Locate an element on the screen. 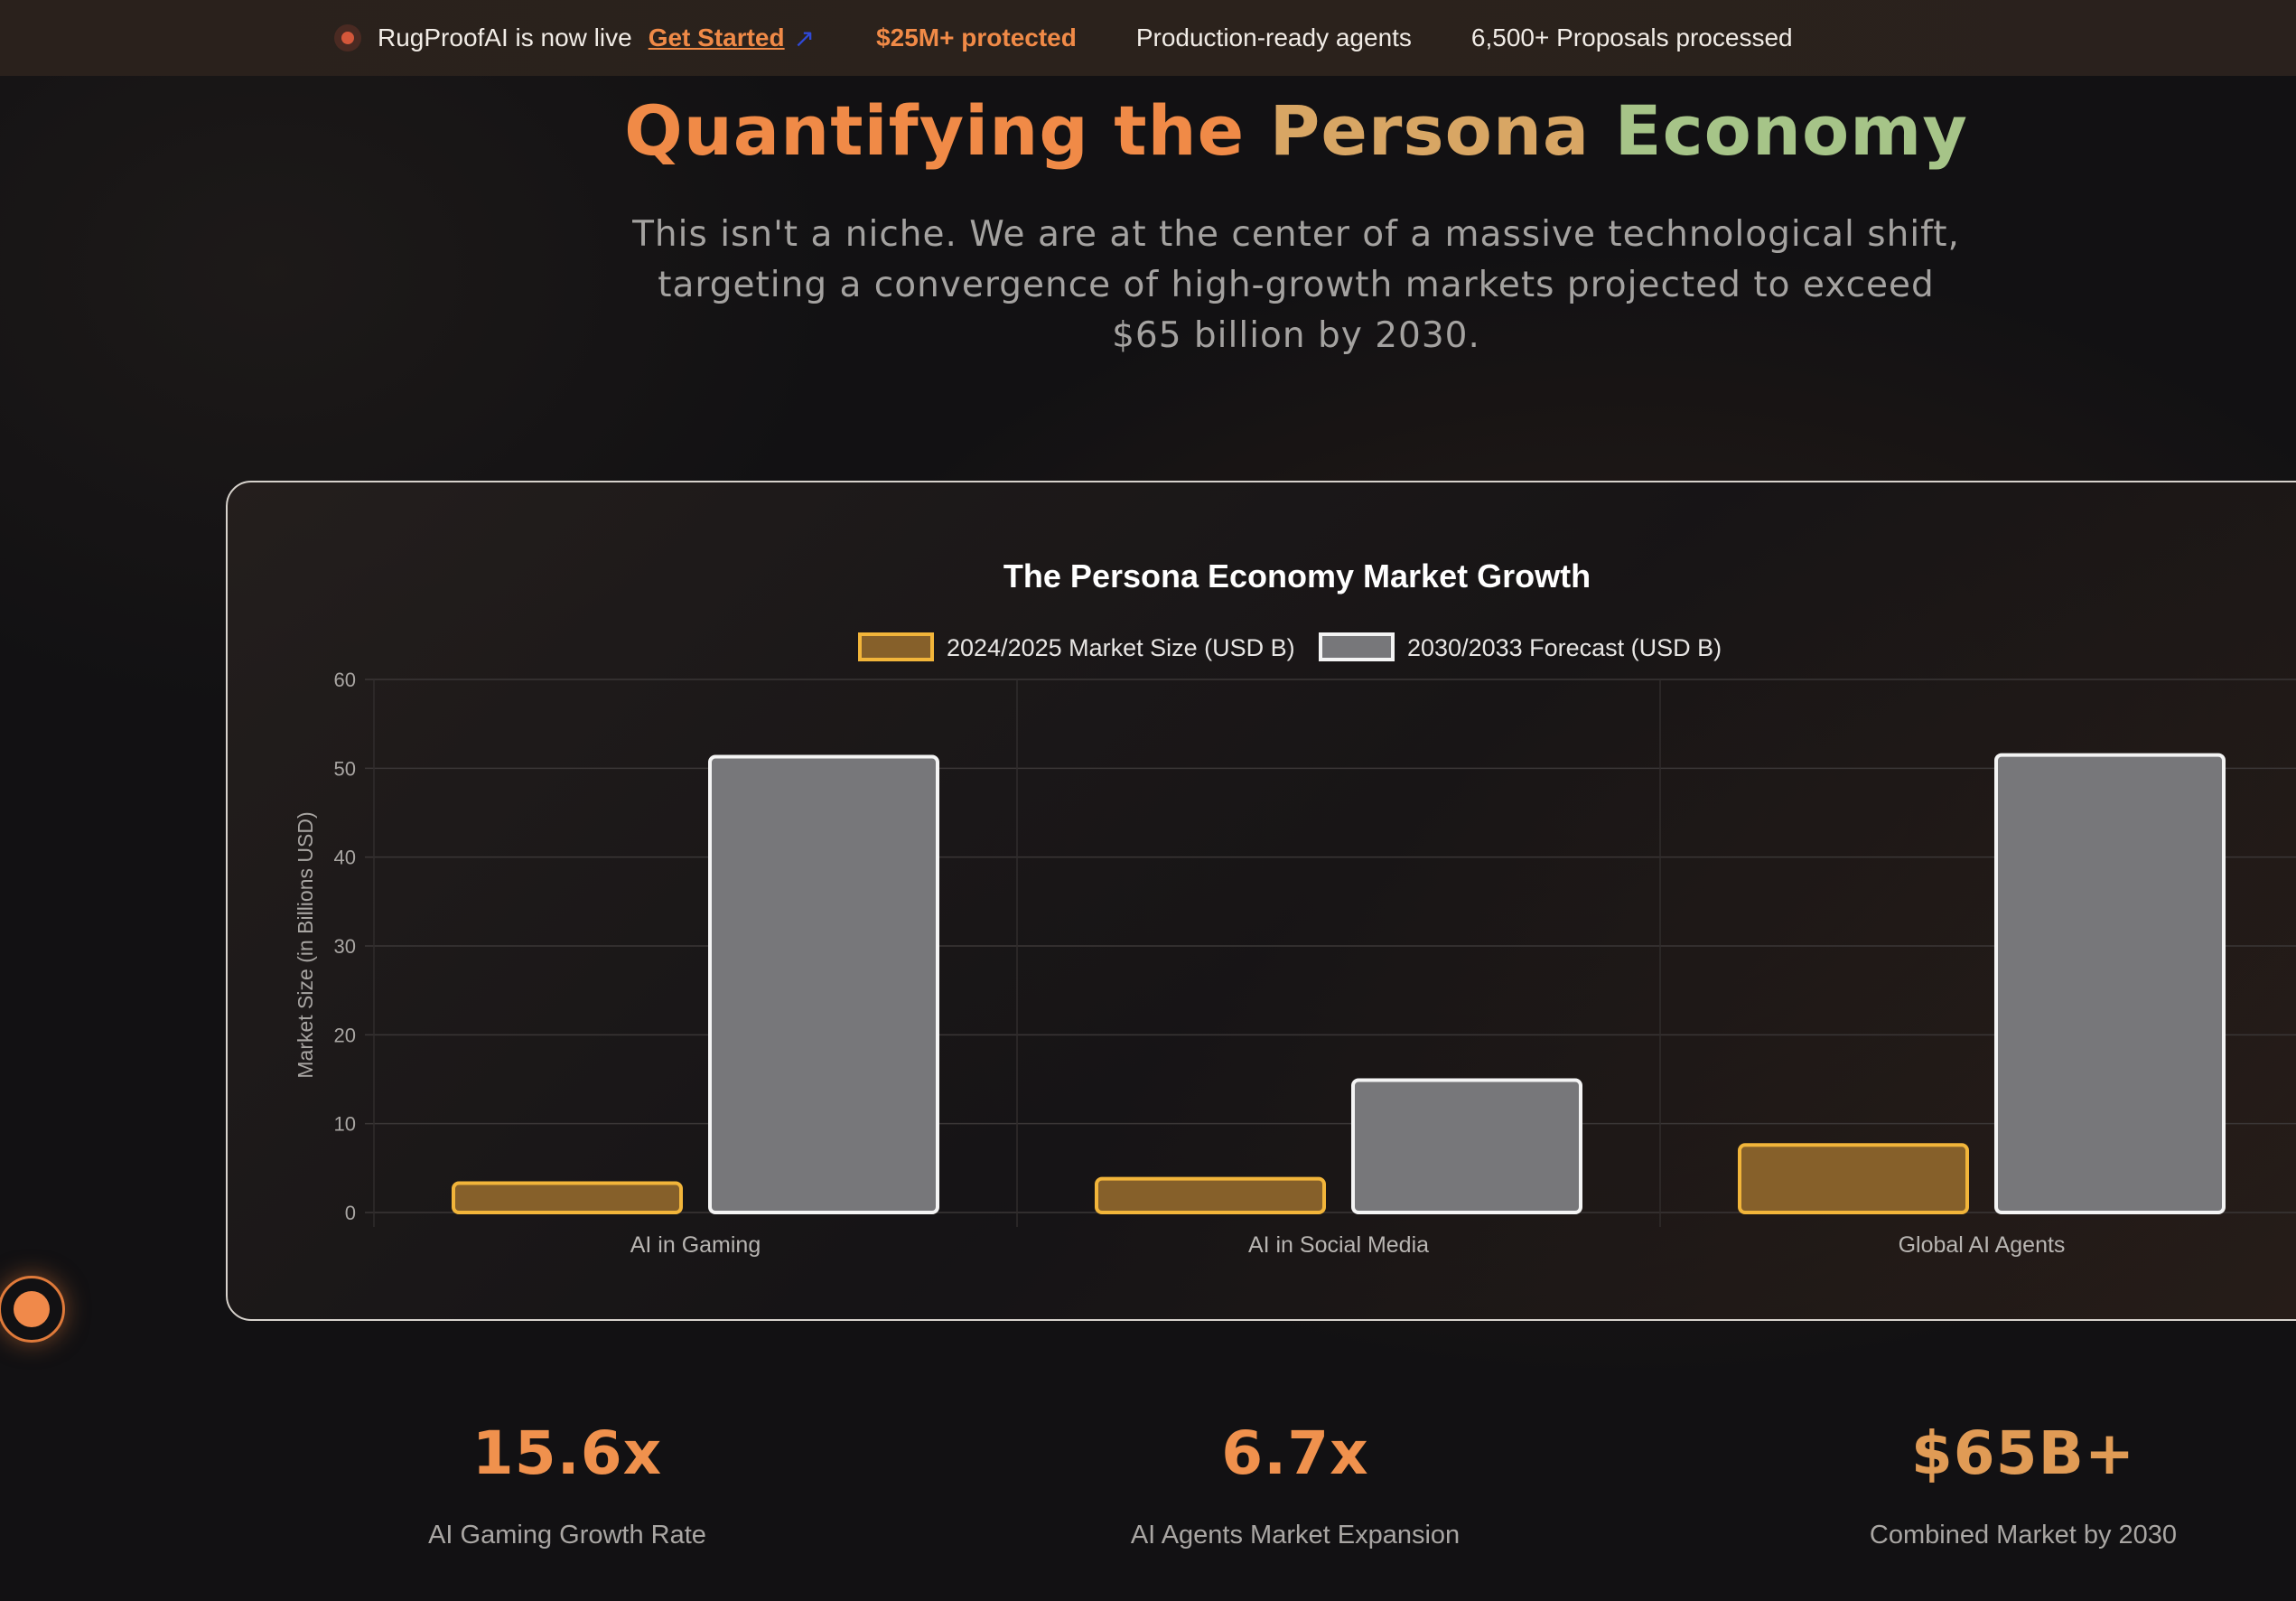 The width and height of the screenshot is (2296, 1601). protected-amount-stat: $25M+ protected is located at coordinates (976, 37).